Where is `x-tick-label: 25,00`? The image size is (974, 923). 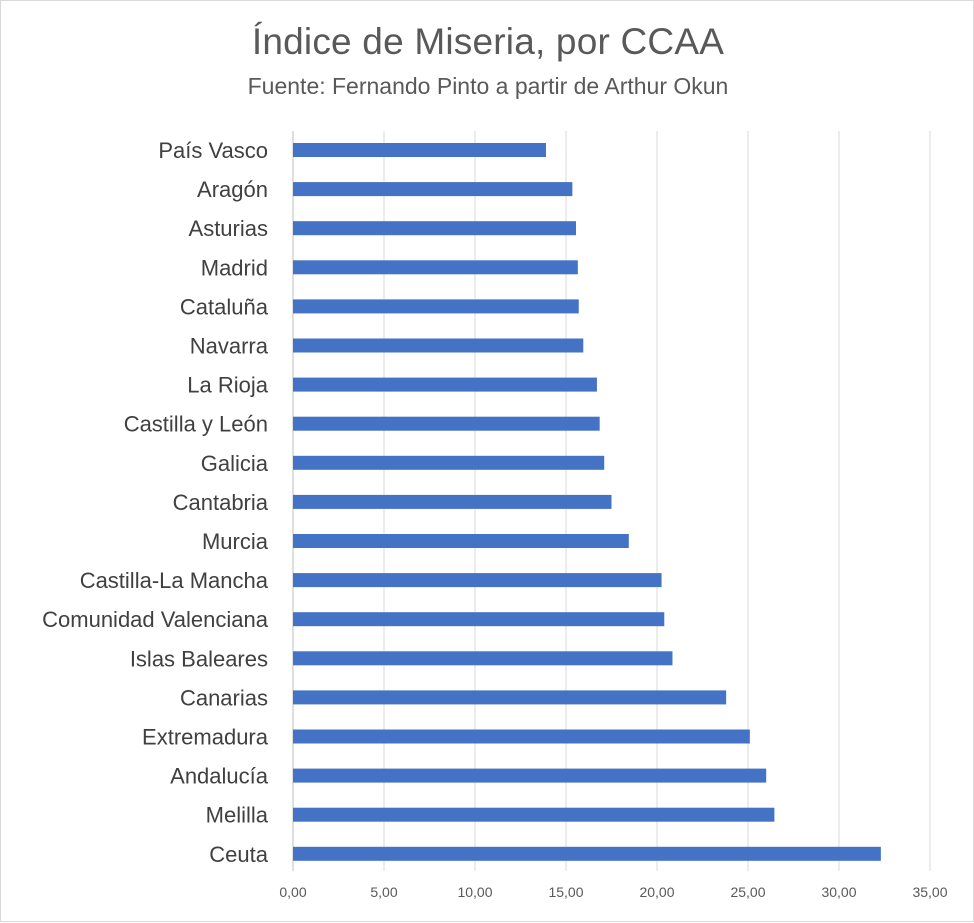 x-tick-label: 25,00 is located at coordinates (747, 892).